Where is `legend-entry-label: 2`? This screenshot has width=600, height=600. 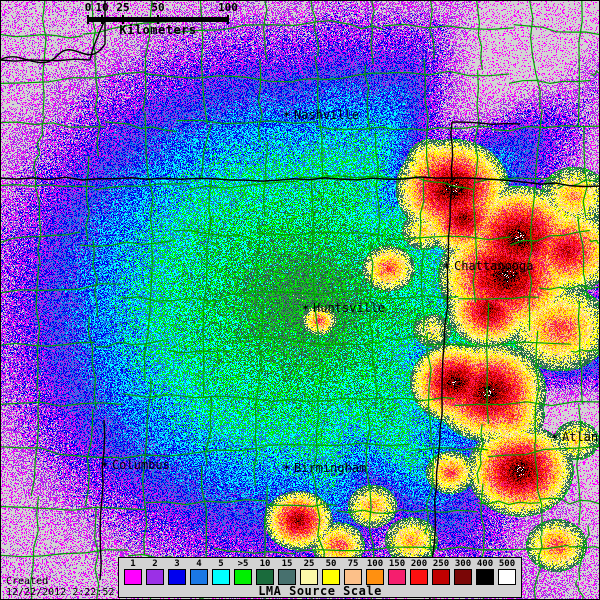
legend-entry-label: 2 is located at coordinates (155, 564).